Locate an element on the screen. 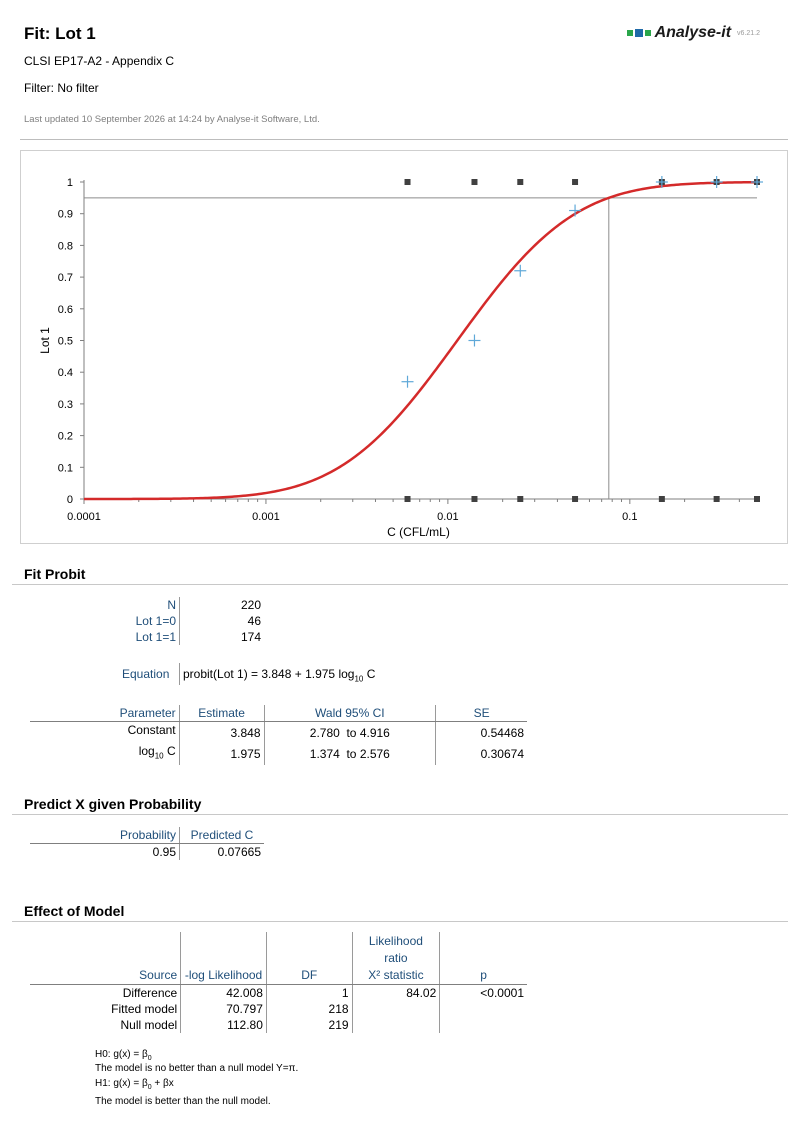 Image resolution: width=800 pixels, height=1132 pixels. col-lr-line1: Likelihood is located at coordinates (396, 940).